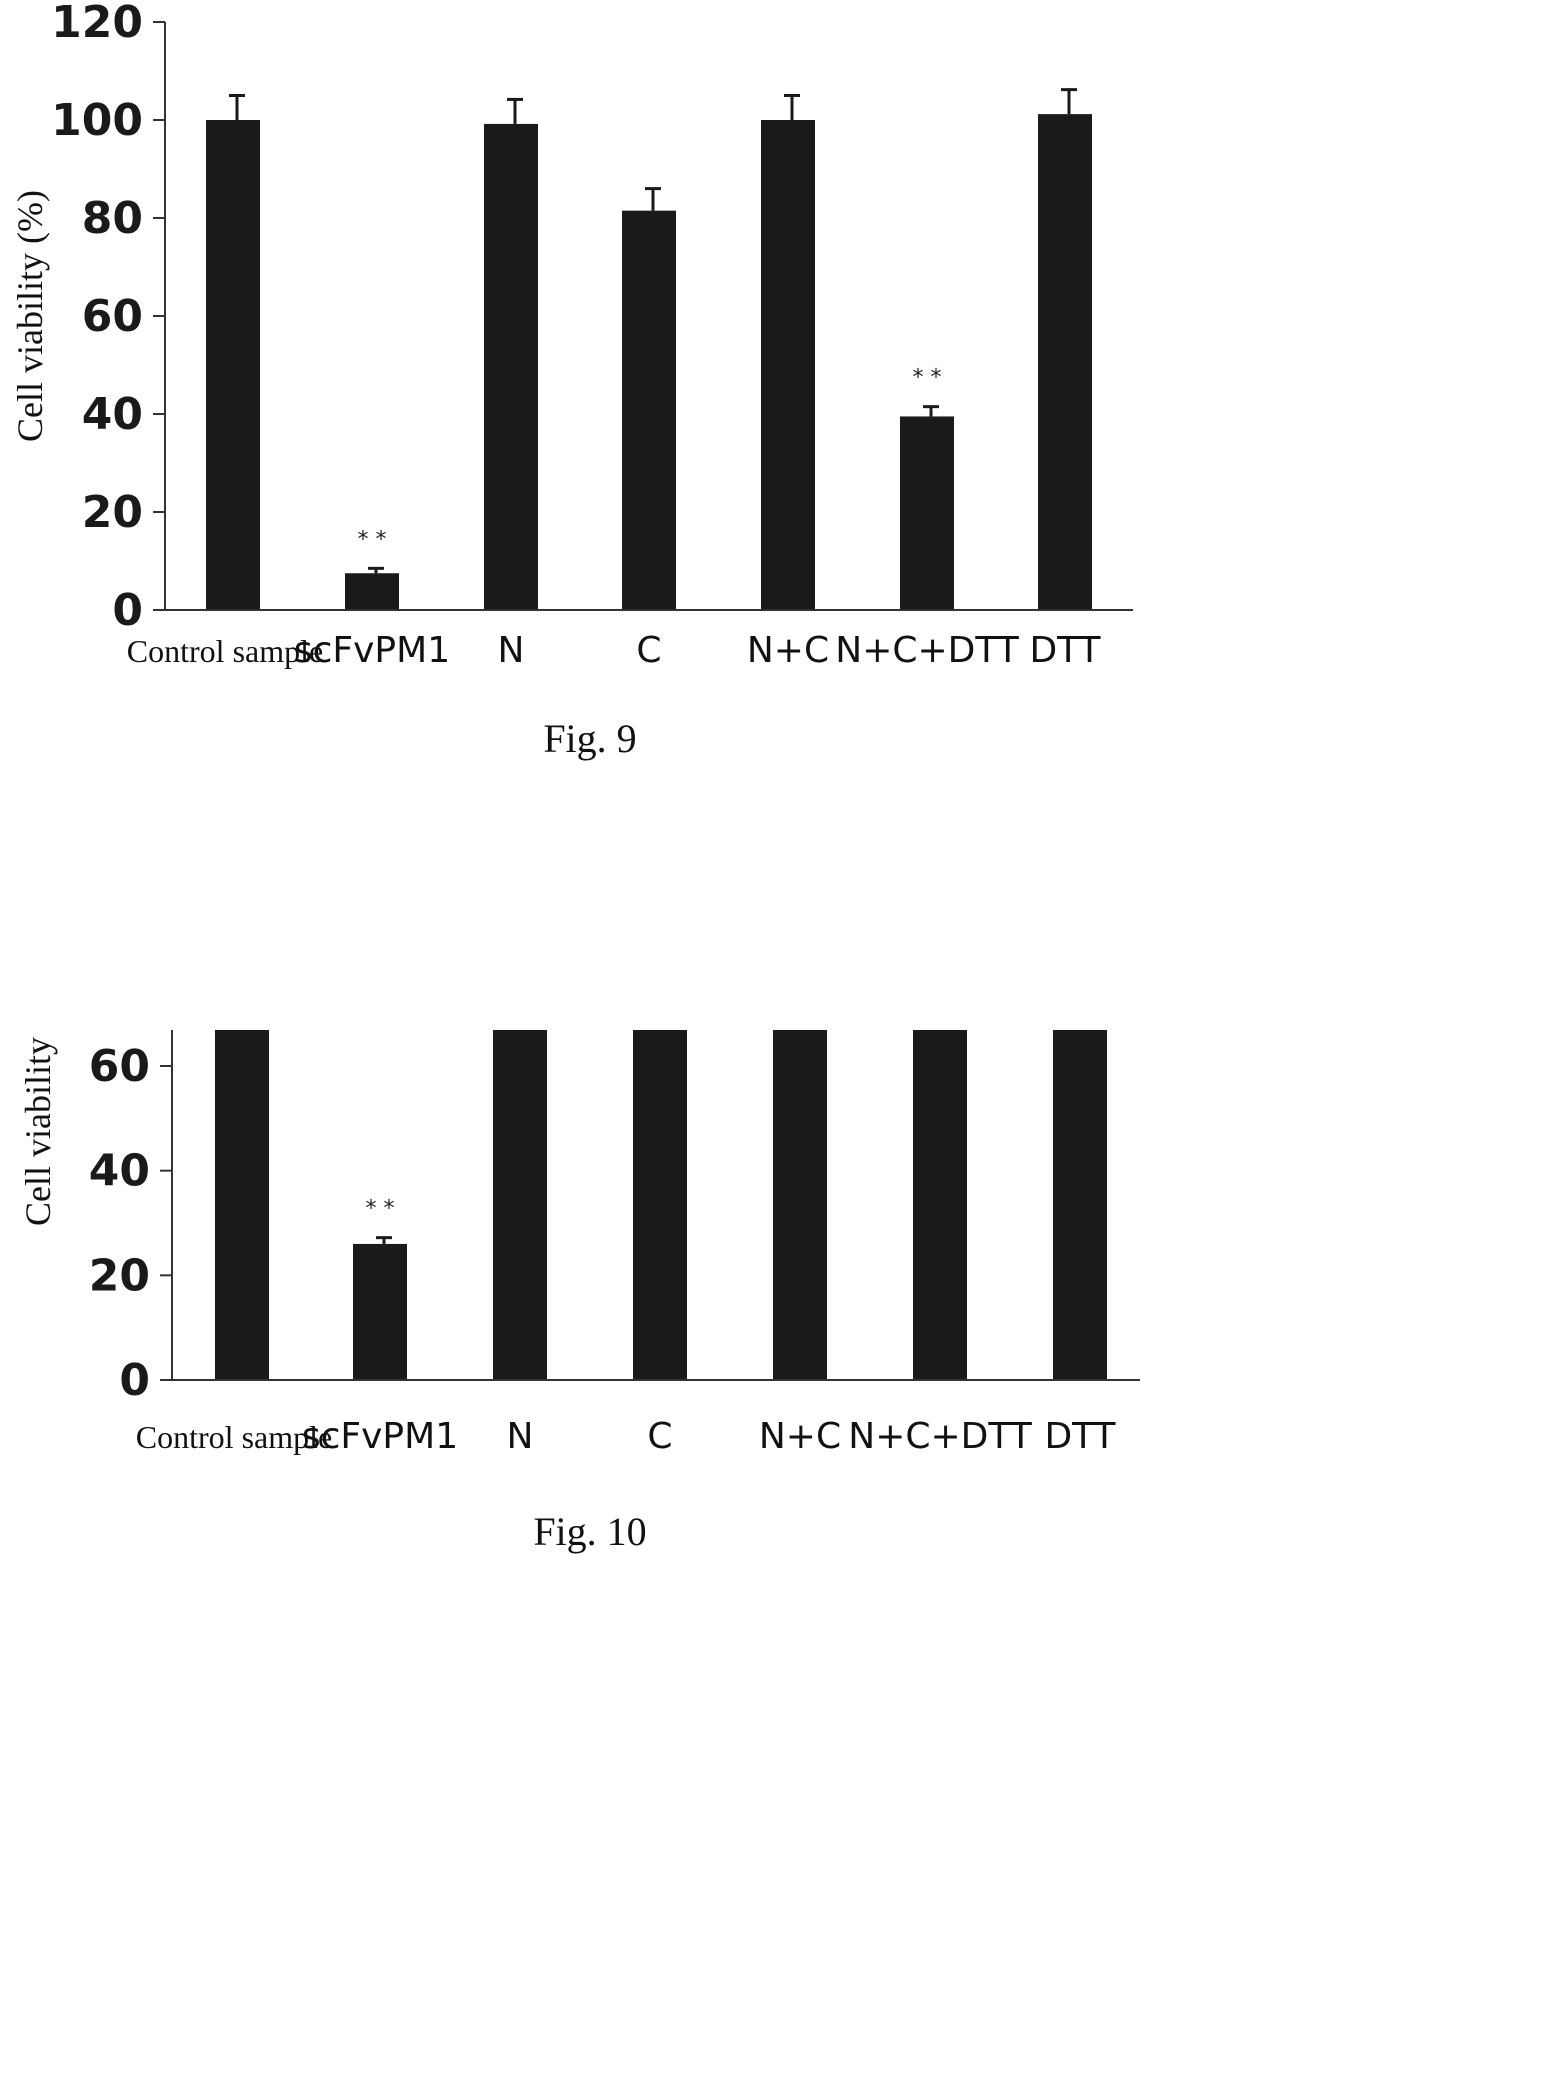 Image resolution: width=1551 pixels, height=2088 pixels. I want to click on y-axis-ticks: 0 20 40 60 80 100 120, so click(108, 318).